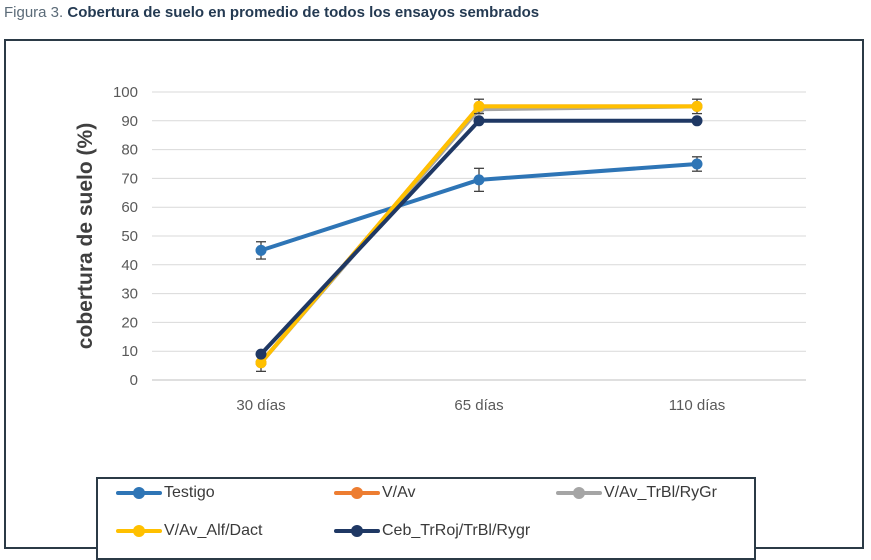 The height and width of the screenshot is (560, 871). I want to click on x-tick-label: 110 días, so click(697, 405).